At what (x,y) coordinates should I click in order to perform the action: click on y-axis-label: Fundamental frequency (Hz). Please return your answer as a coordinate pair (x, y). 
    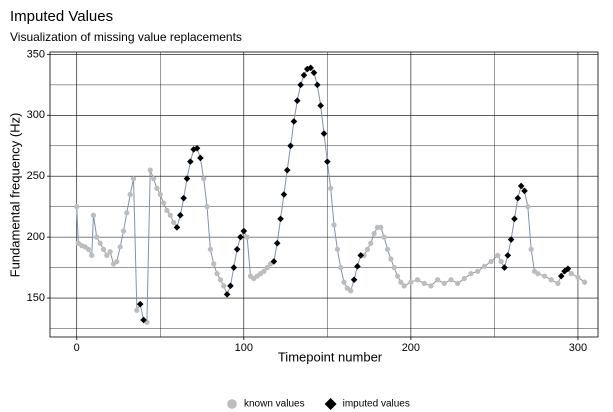
    Looking at the image, I should click on (14, 195).